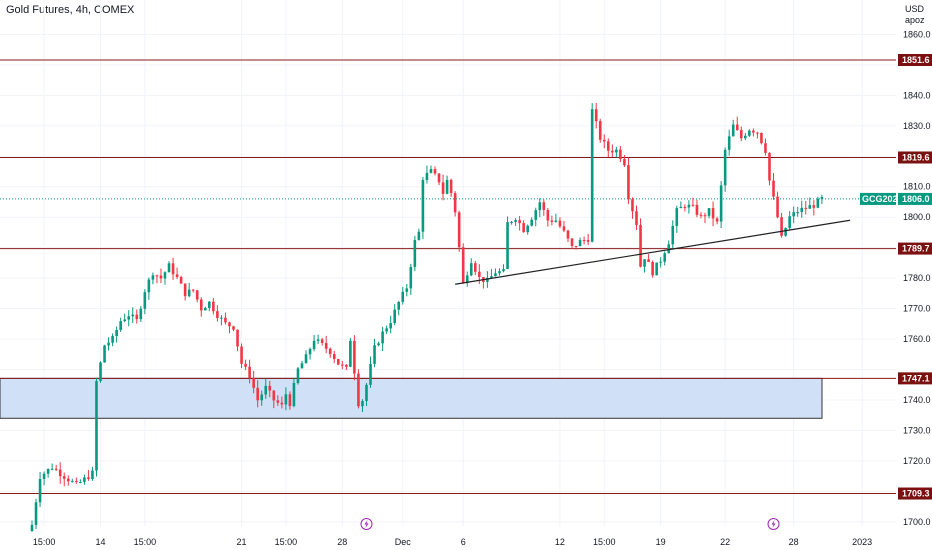  I want to click on price-tick-label: 1860.0, so click(917, 34).